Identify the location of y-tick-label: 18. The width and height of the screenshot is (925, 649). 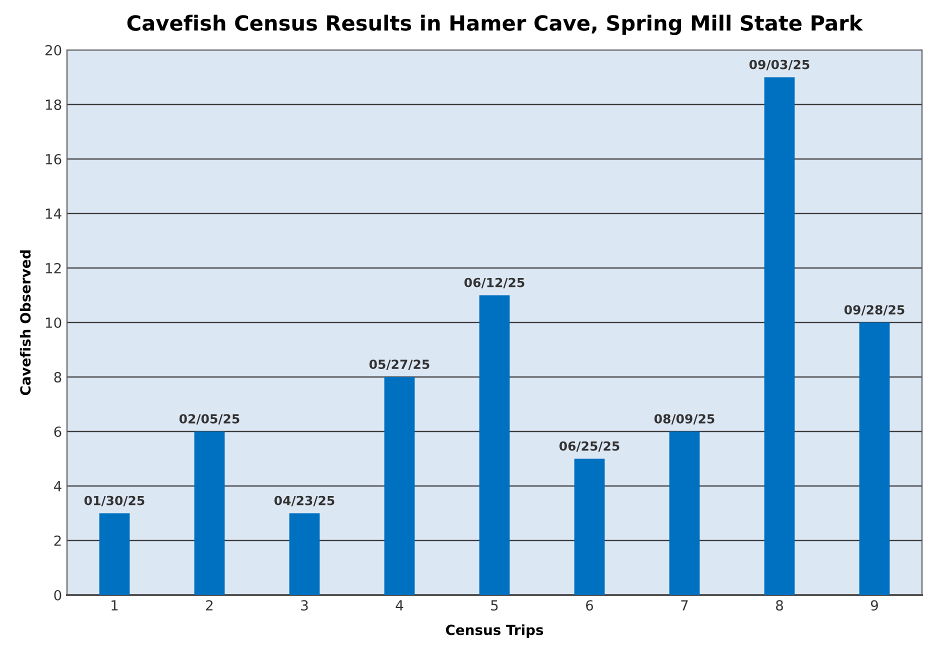
(54, 104).